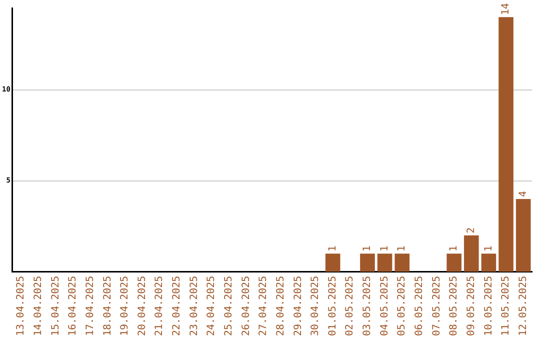 This screenshot has width=540, height=340. What do you see at coordinates (471, 306) in the screenshot?
I see `x-tick-label: 09.05.2025` at bounding box center [471, 306].